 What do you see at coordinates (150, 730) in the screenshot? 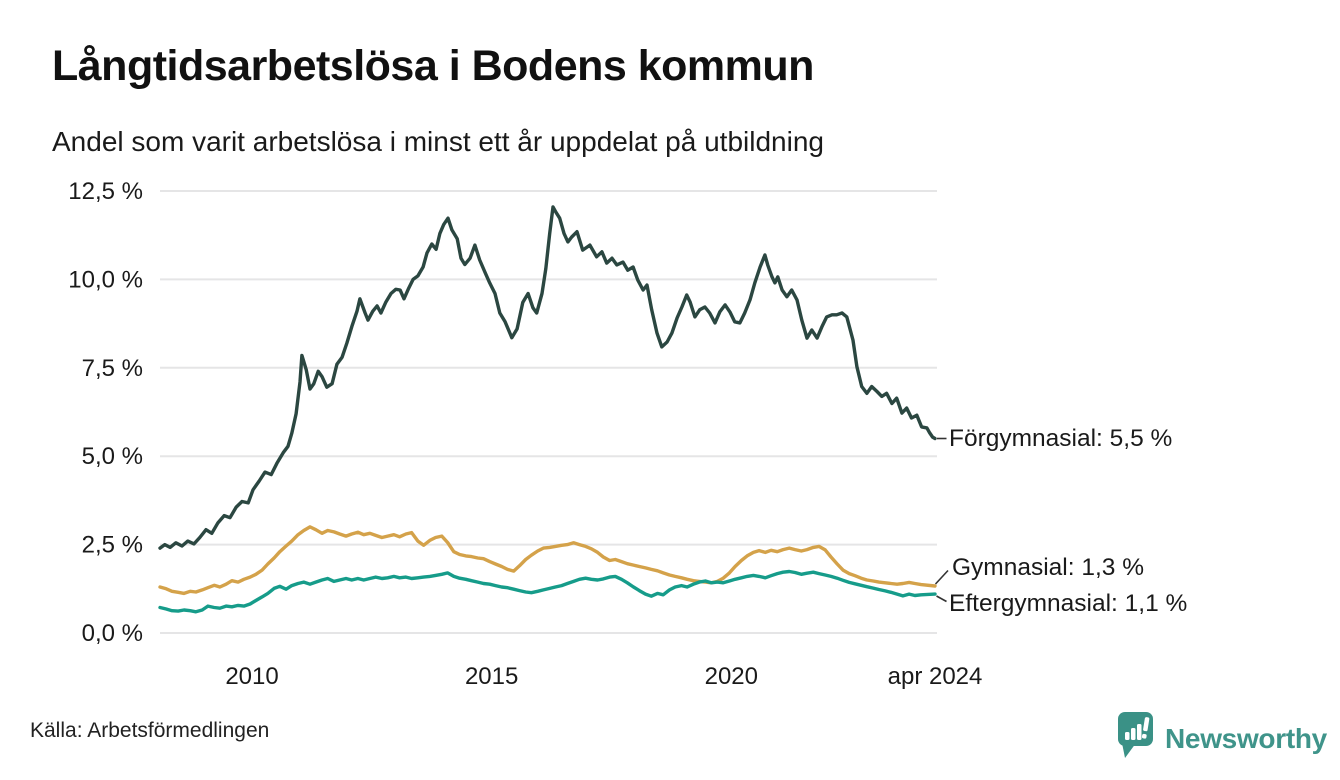
I see `source-note: Källa: Arbetsförmedlingen` at bounding box center [150, 730].